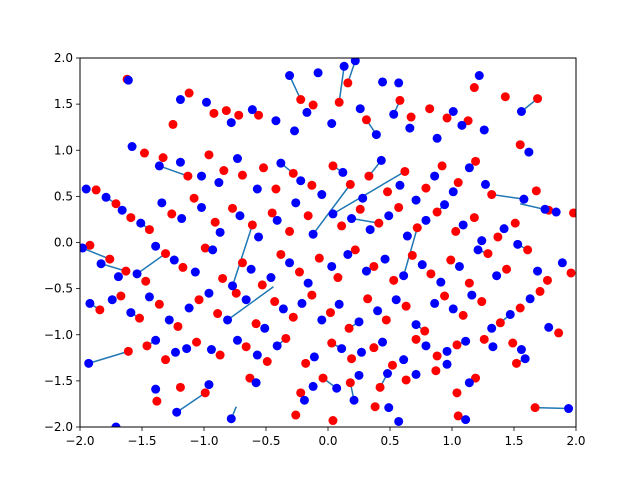  What do you see at coordinates (63, 104) in the screenshot?
I see `y-tick-label: 1.5` at bounding box center [63, 104].